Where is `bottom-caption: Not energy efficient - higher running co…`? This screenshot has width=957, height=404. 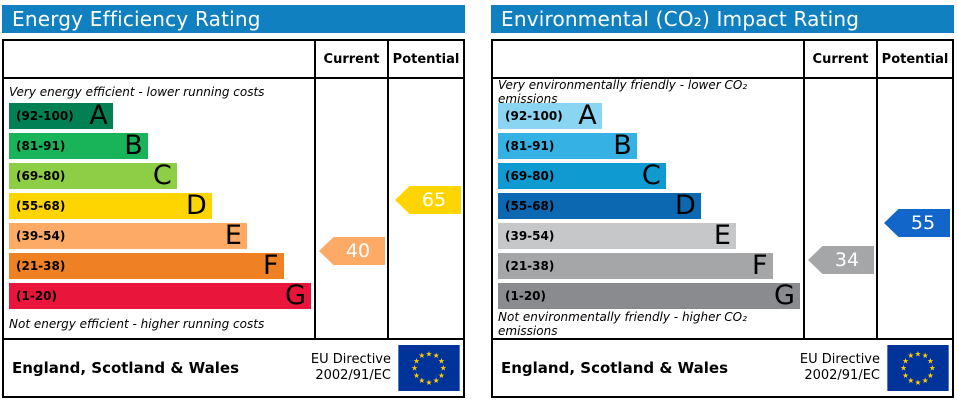 bottom-caption: Not energy efficient - higher running co… is located at coordinates (137, 324).